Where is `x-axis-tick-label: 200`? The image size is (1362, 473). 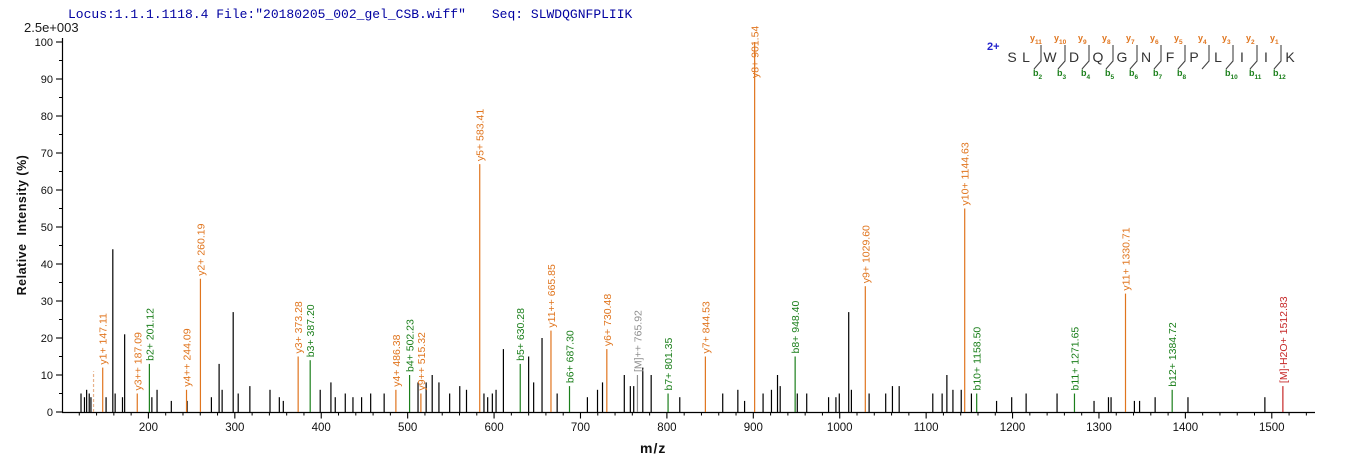
x-axis-tick-label: 200 is located at coordinates (148, 428).